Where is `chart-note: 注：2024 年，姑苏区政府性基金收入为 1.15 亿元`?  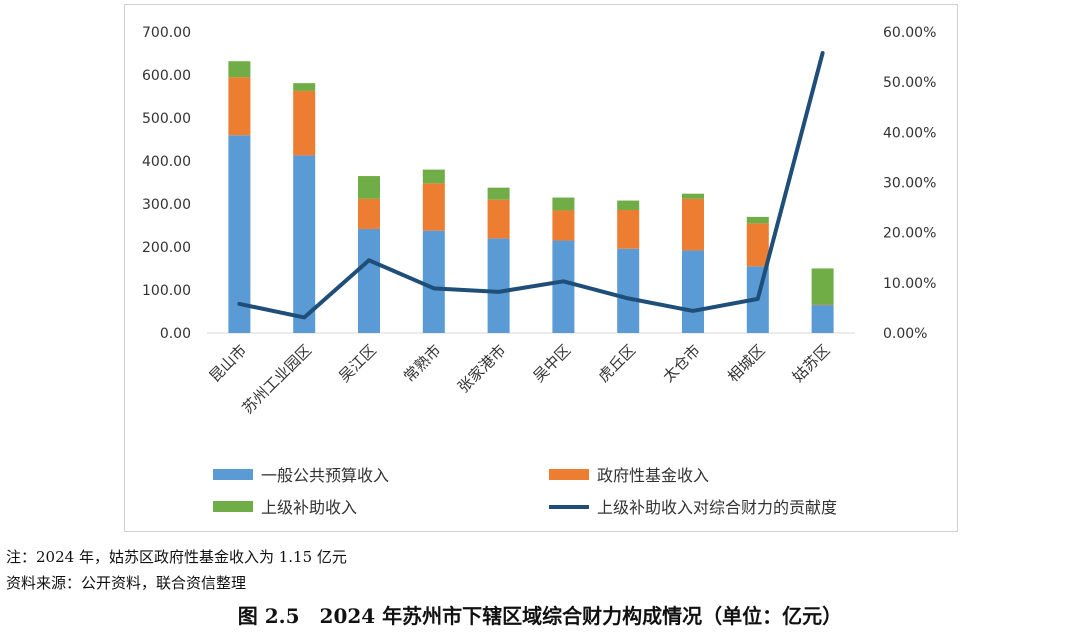
chart-note: 注：2024 年，姑苏区政府性基金收入为 1.15 亿元 is located at coordinates (176, 557).